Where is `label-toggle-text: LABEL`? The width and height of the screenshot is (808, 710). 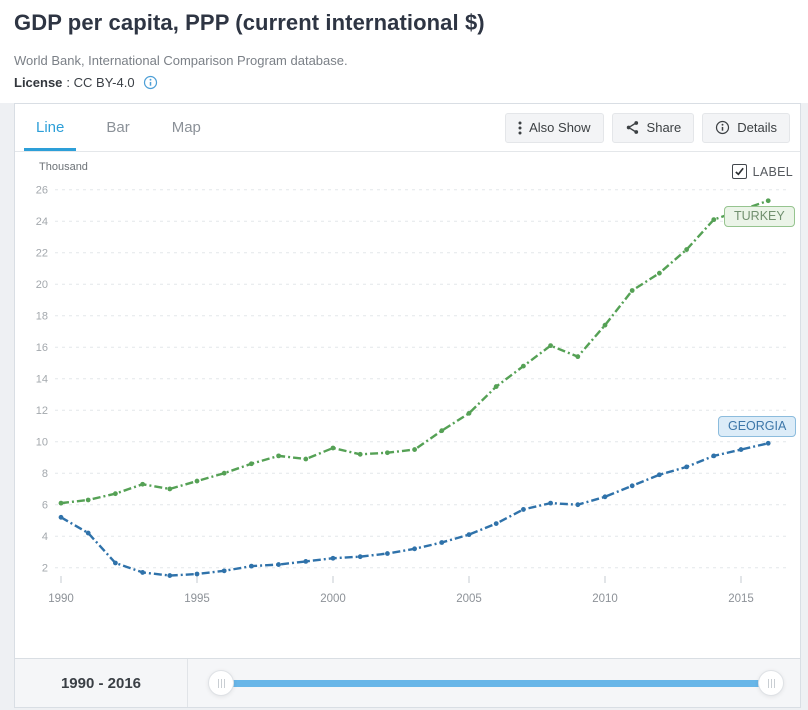
label-toggle-text: LABEL is located at coordinates (772, 171).